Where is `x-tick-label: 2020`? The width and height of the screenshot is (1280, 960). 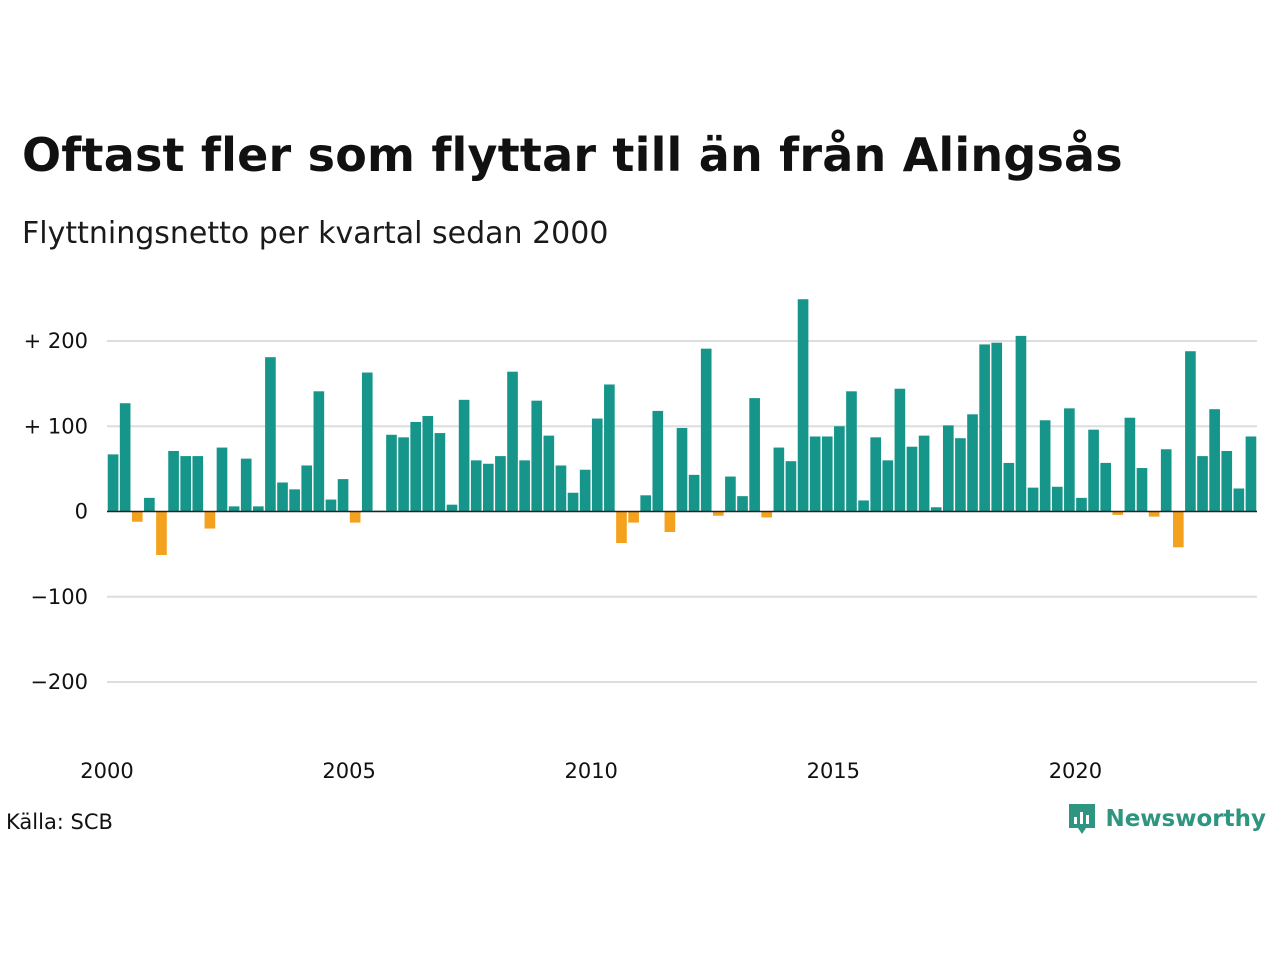
x-tick-label: 2020 is located at coordinates (1075, 771).